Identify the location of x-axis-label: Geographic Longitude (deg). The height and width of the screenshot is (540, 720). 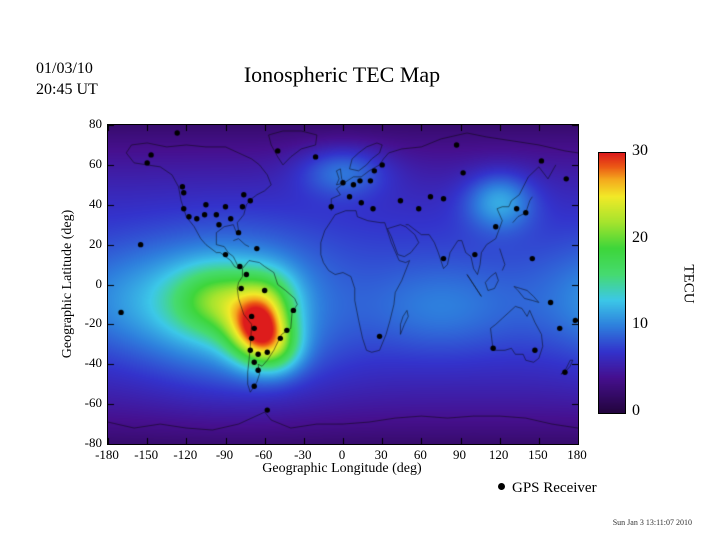
(342, 468).